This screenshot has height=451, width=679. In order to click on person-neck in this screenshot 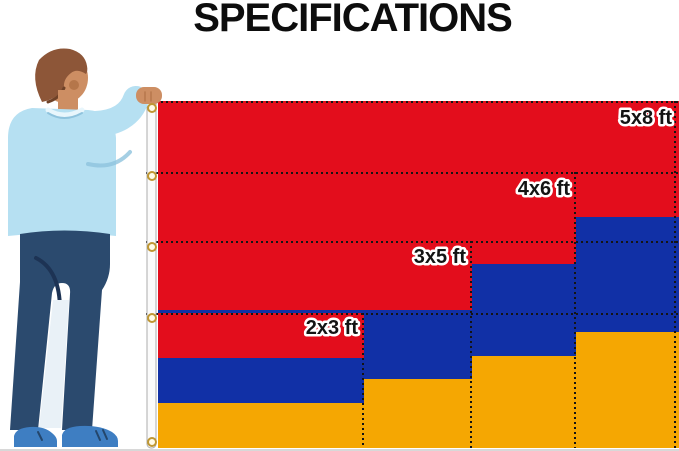, I will do `click(68, 102)`.